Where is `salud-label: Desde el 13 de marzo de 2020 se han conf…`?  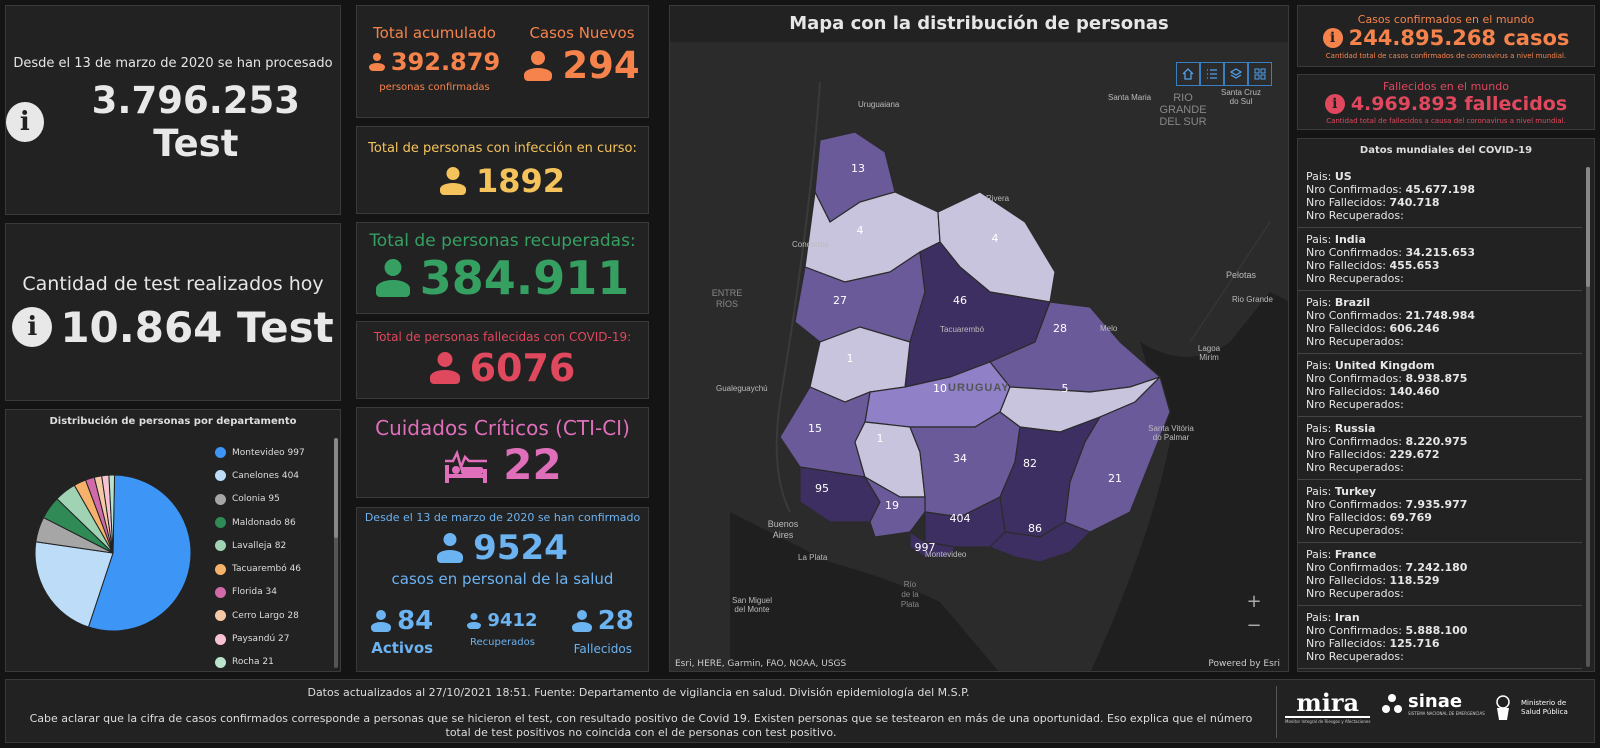 salud-label: Desde el 13 de marzo de 2020 se han conf… is located at coordinates (502, 517).